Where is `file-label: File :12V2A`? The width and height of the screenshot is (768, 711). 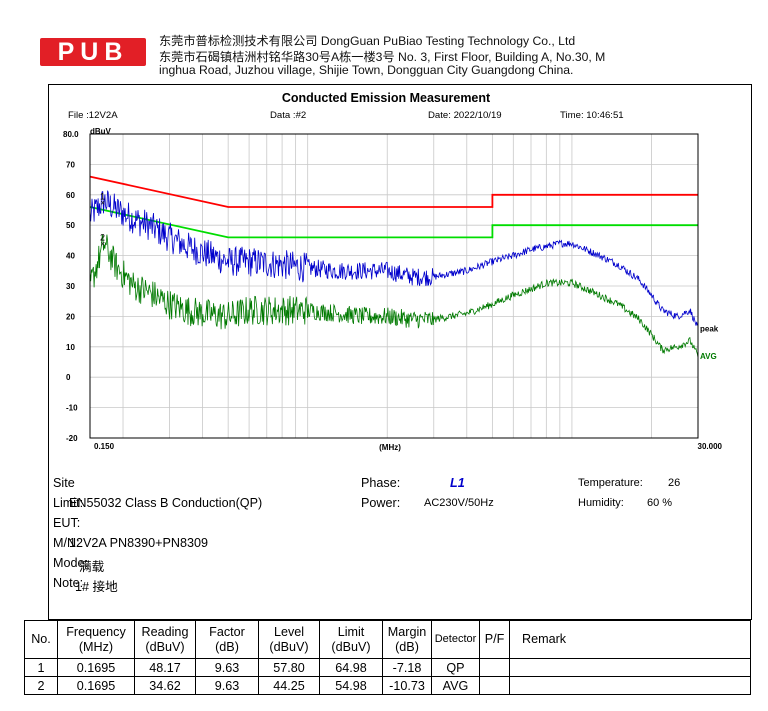 file-label: File :12V2A is located at coordinates (93, 115).